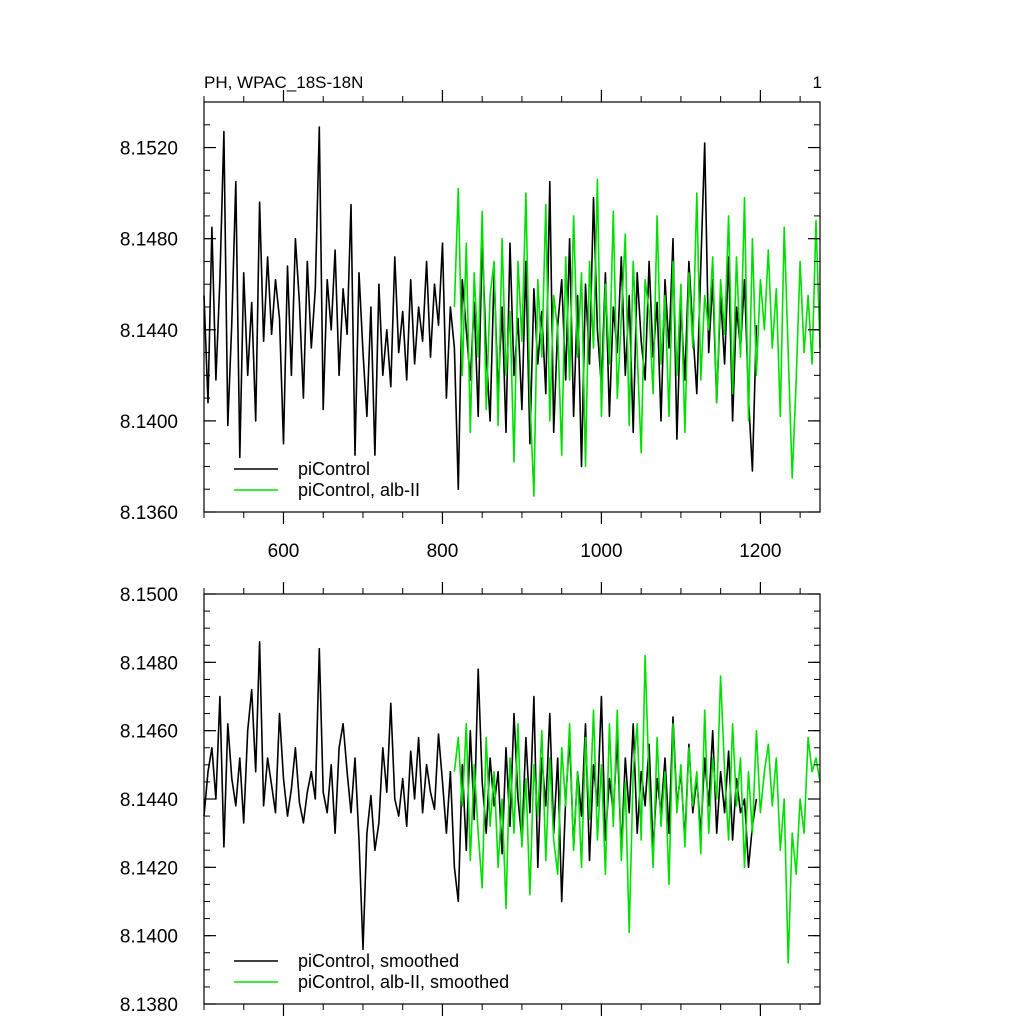  What do you see at coordinates (334, 469) in the screenshot?
I see `legend-label: piControl` at bounding box center [334, 469].